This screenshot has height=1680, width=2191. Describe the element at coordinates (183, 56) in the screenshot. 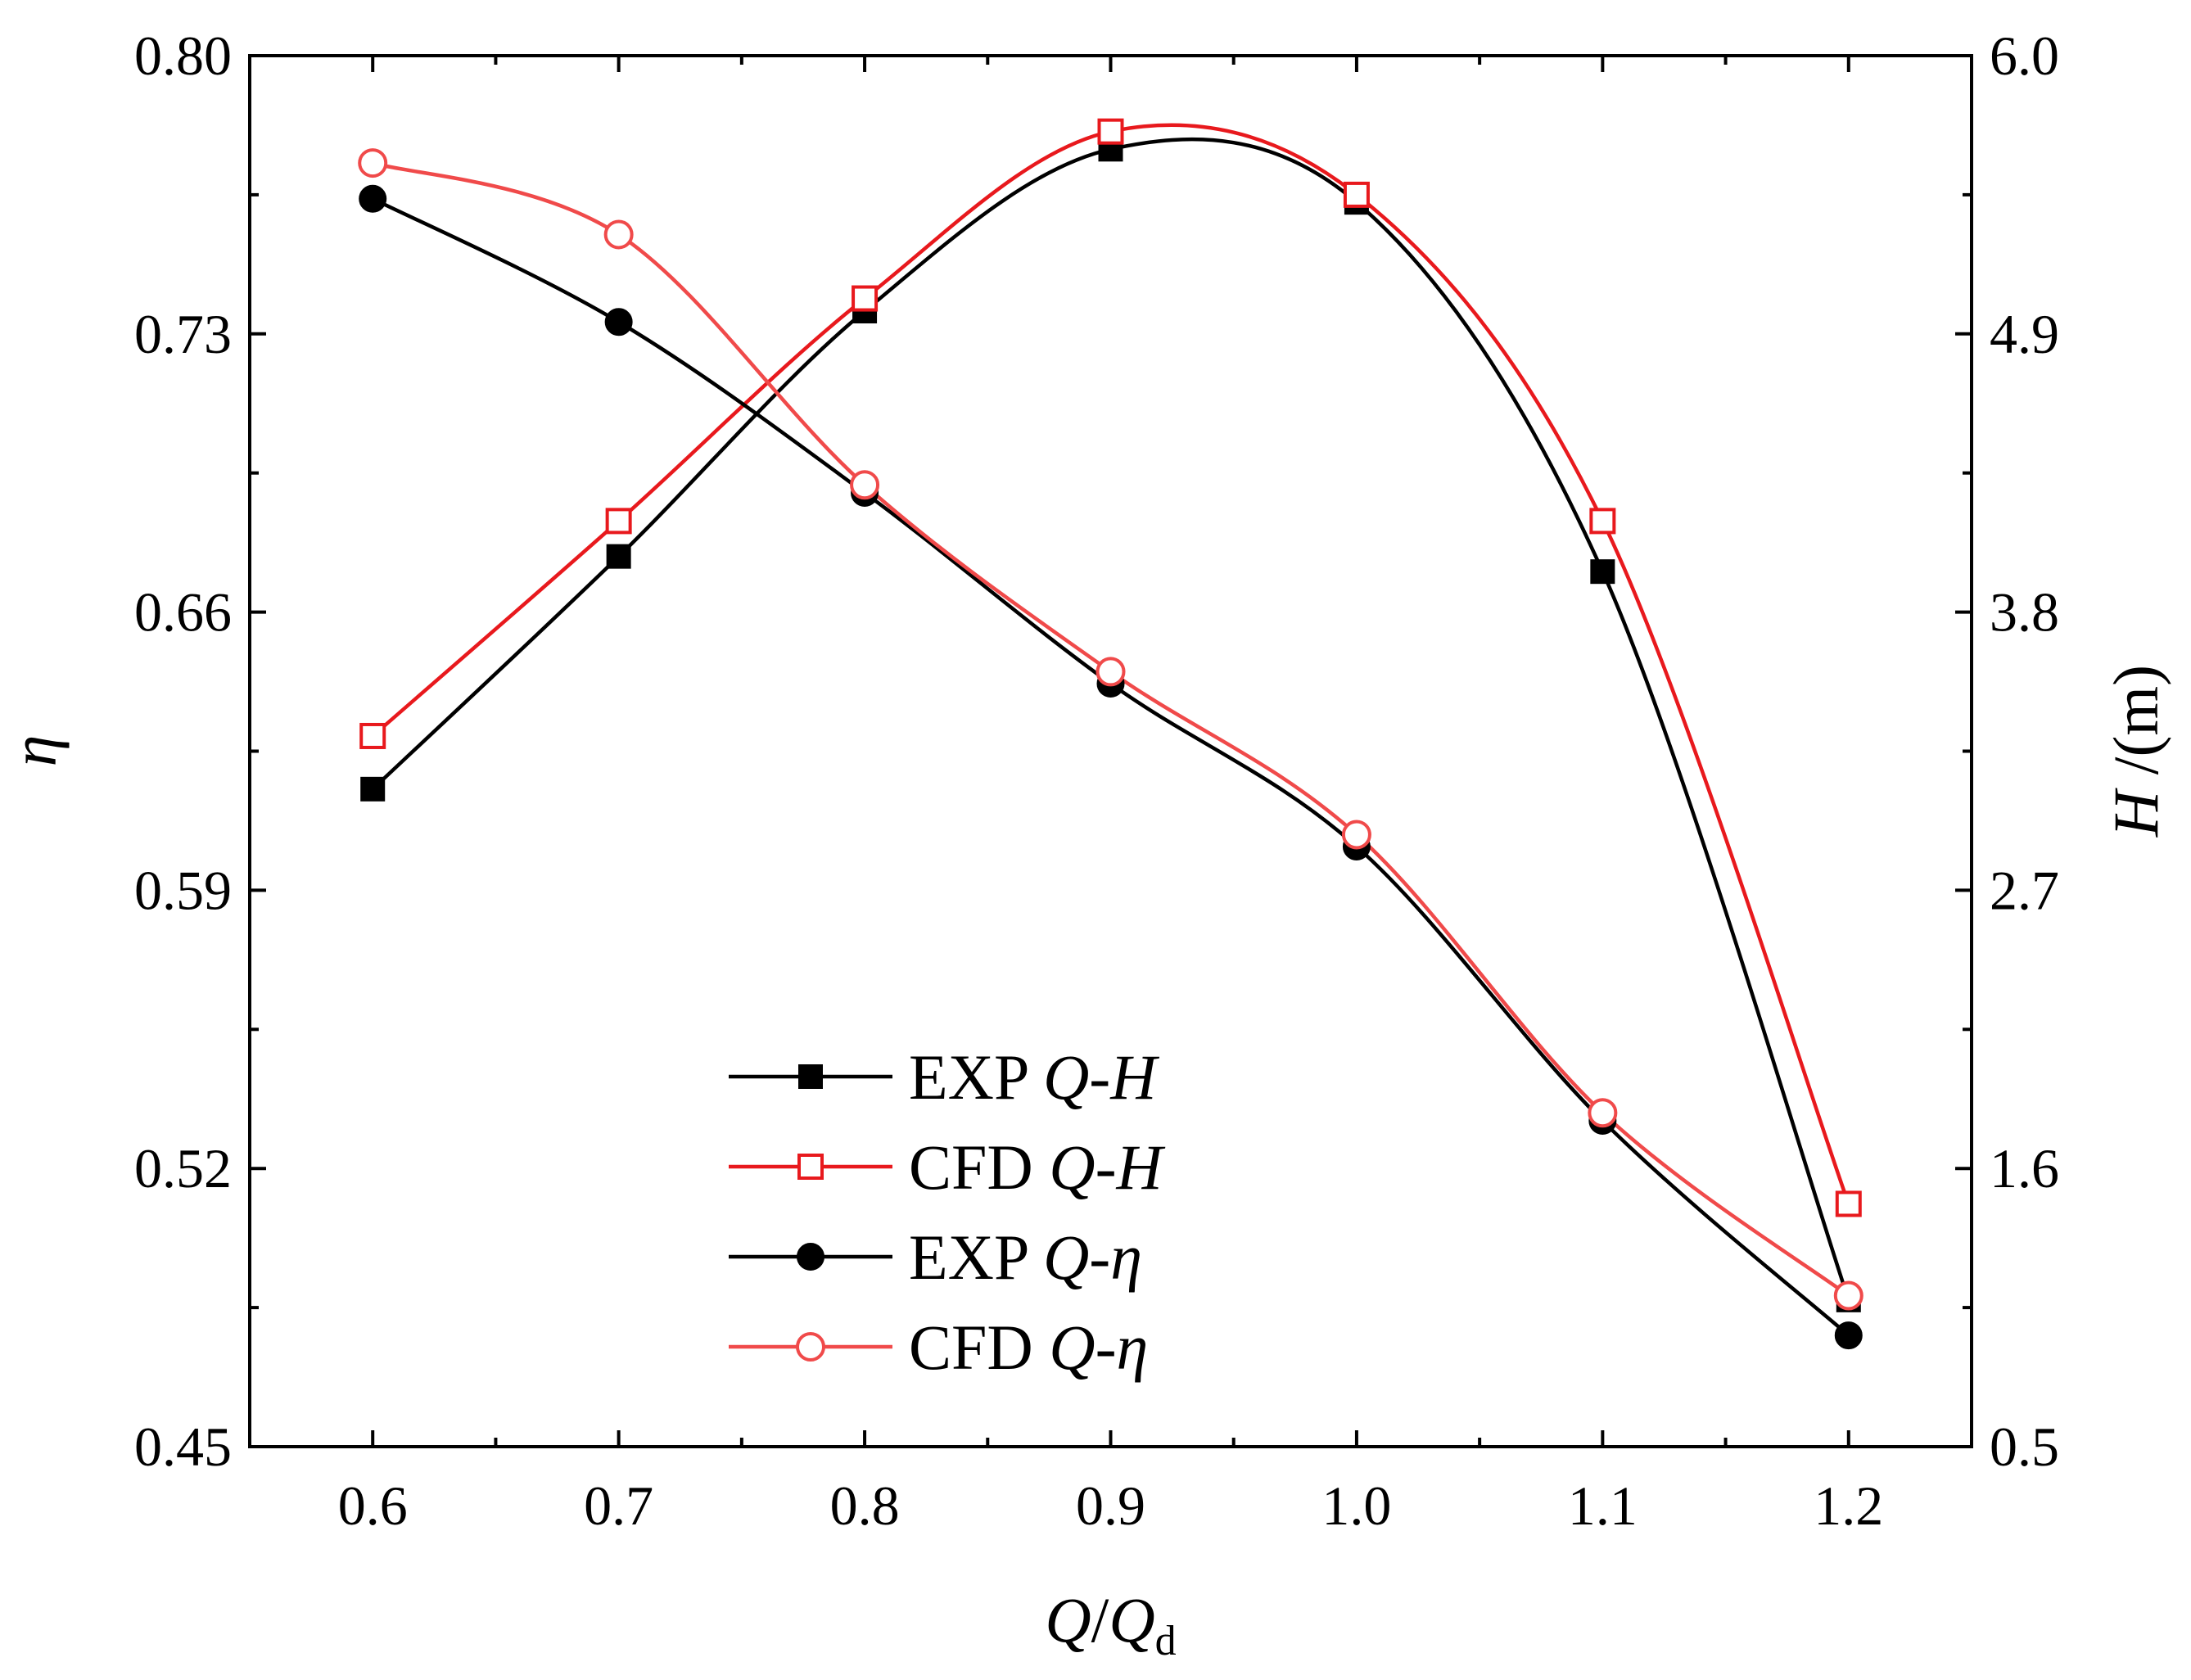

I see `y-left-tick-label: 0.80` at that location.